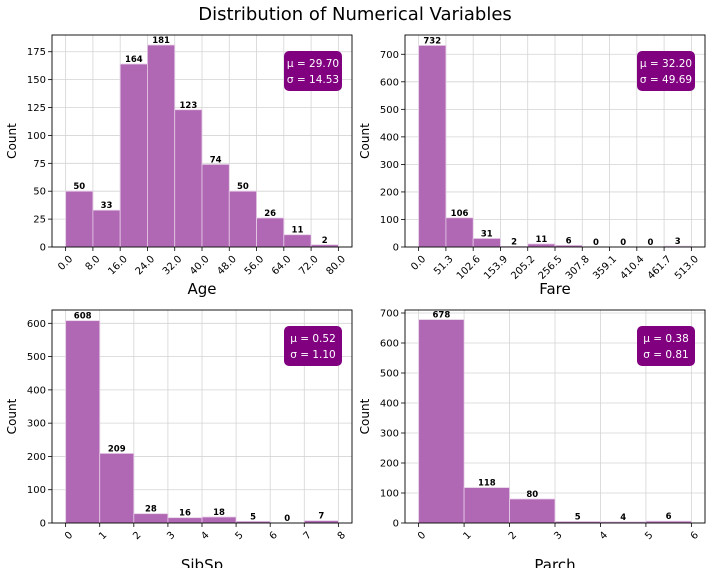 This screenshot has width=710, height=568. Describe the element at coordinates (188, 106) in the screenshot. I see `bar-value-label: 123` at that location.